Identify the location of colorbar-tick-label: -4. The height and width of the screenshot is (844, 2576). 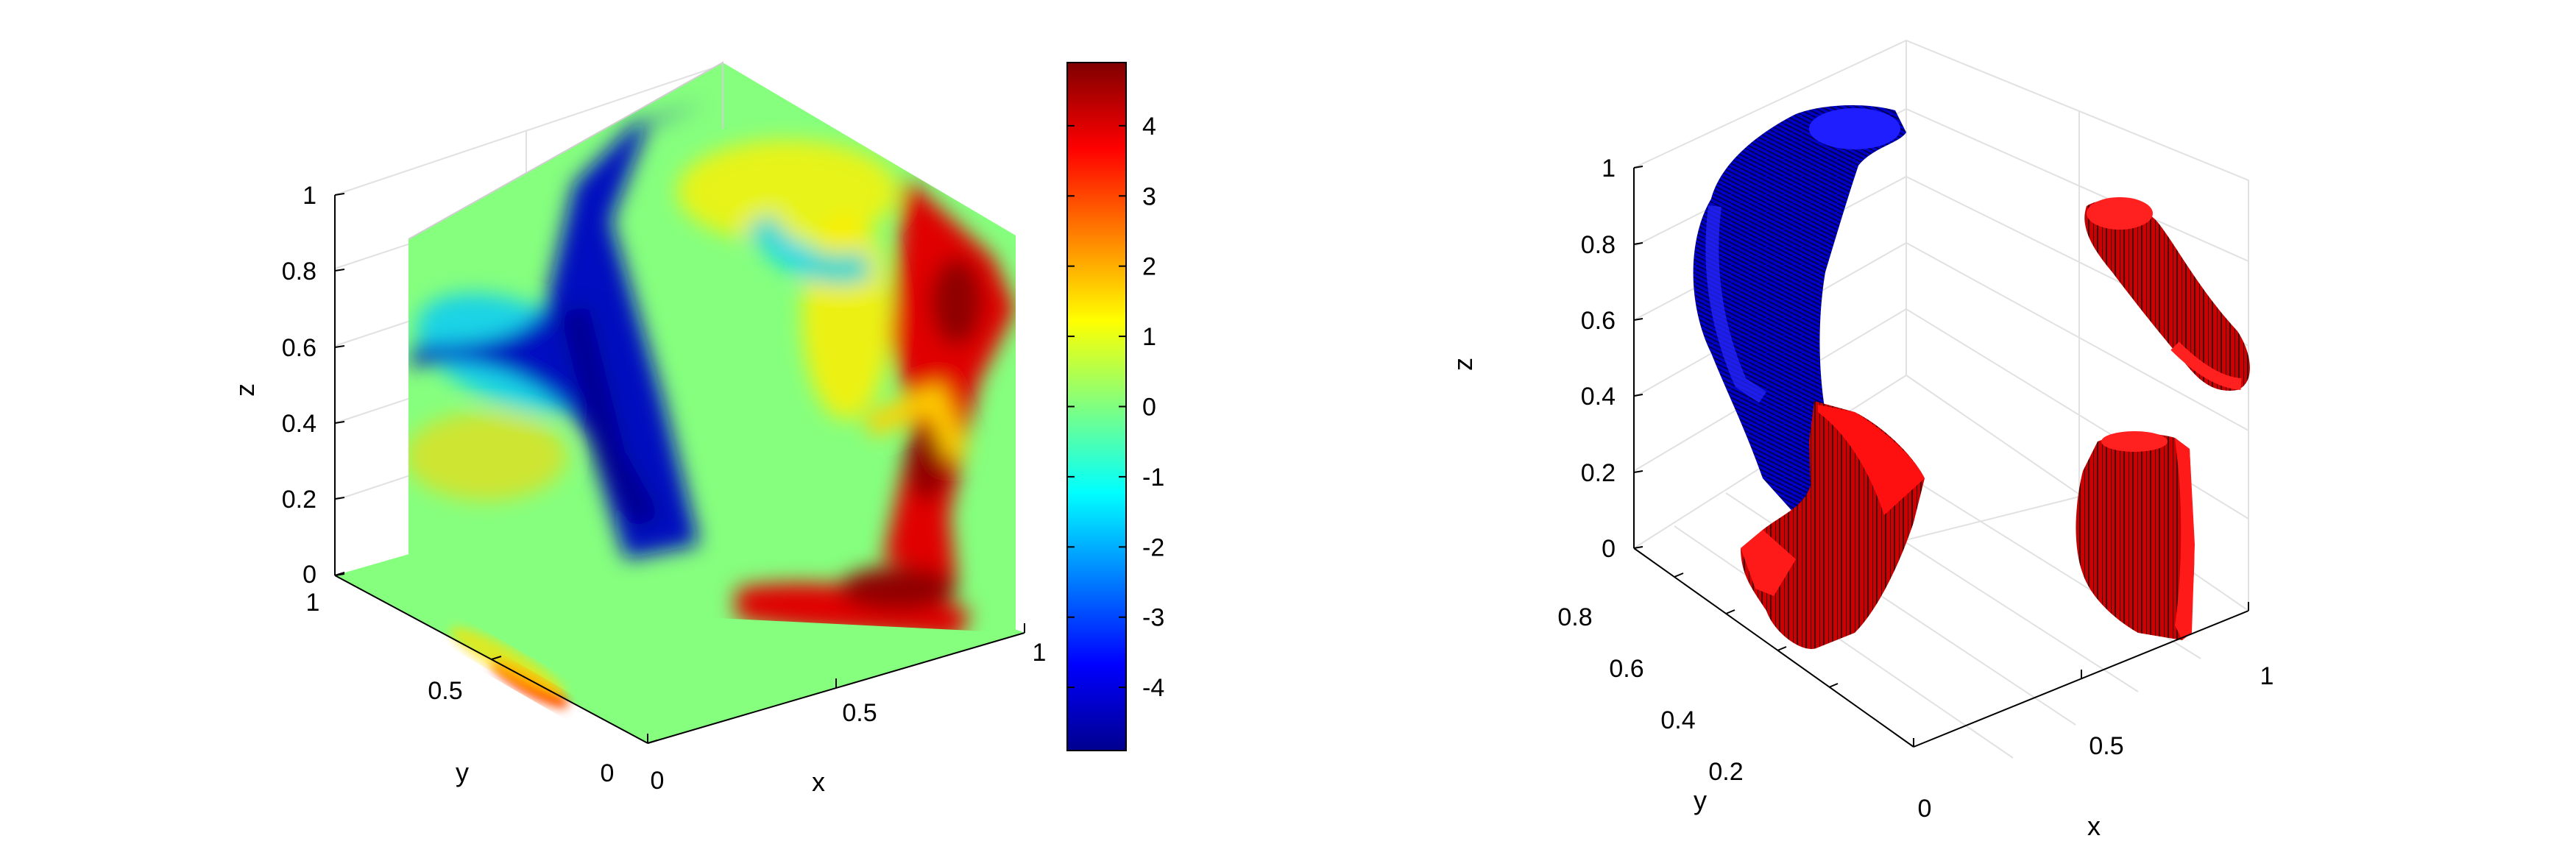
(1153, 688).